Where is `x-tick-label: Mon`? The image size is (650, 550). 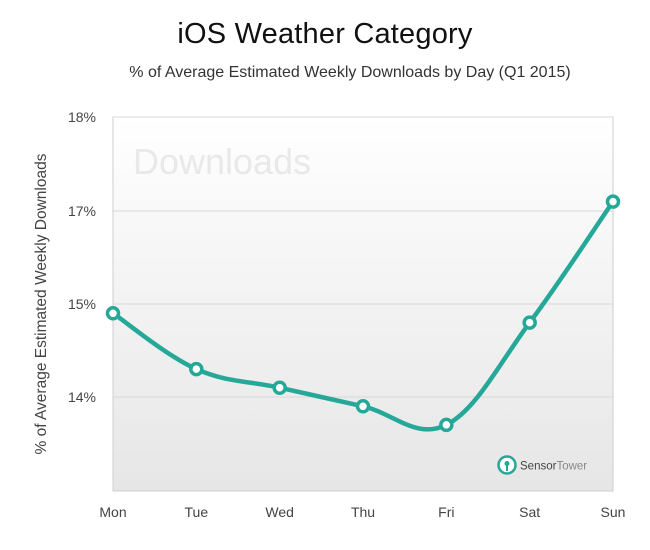
x-tick-label: Mon is located at coordinates (112, 512).